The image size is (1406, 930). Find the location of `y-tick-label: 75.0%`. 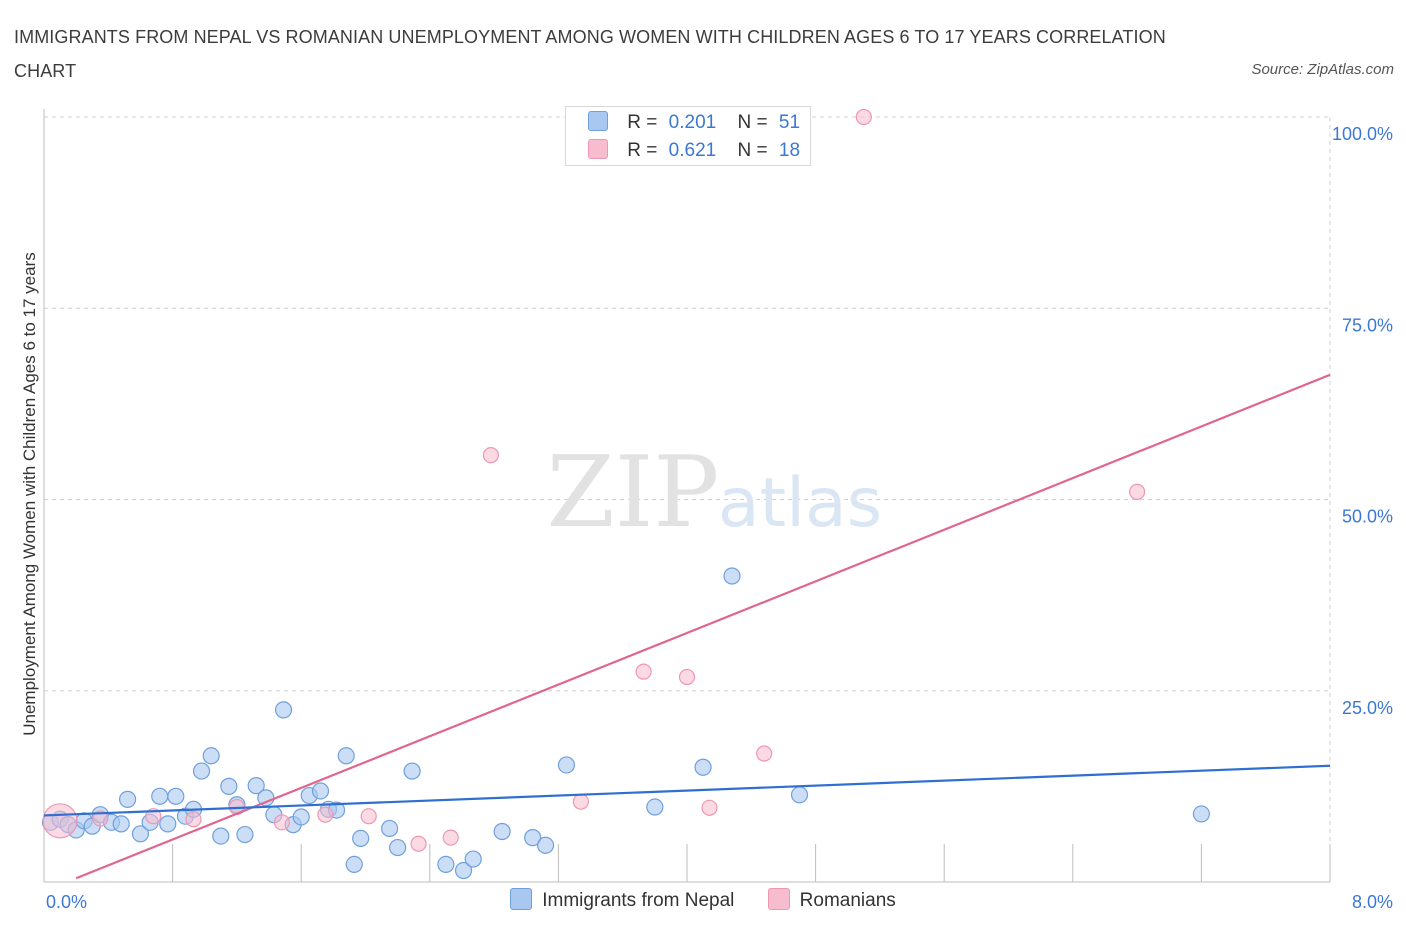

y-tick-label: 75.0% is located at coordinates (1367, 325).